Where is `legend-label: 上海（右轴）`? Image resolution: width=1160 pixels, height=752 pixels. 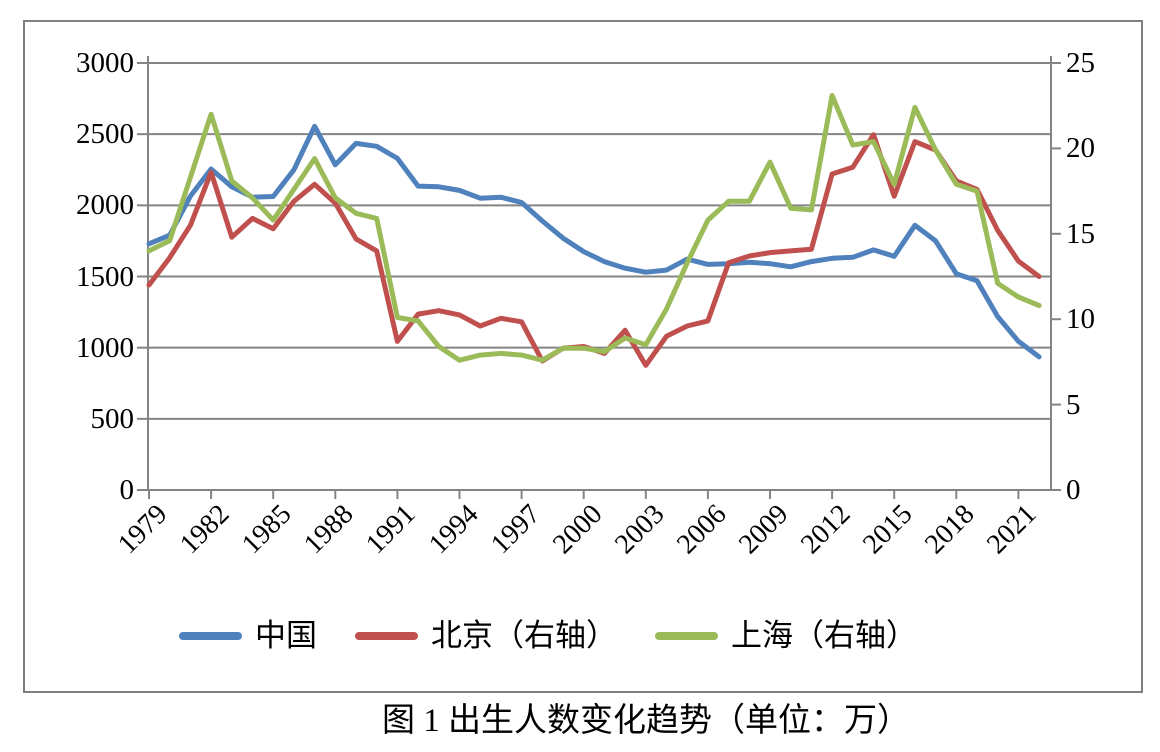
legend-label: 上海（右轴） is located at coordinates (824, 635).